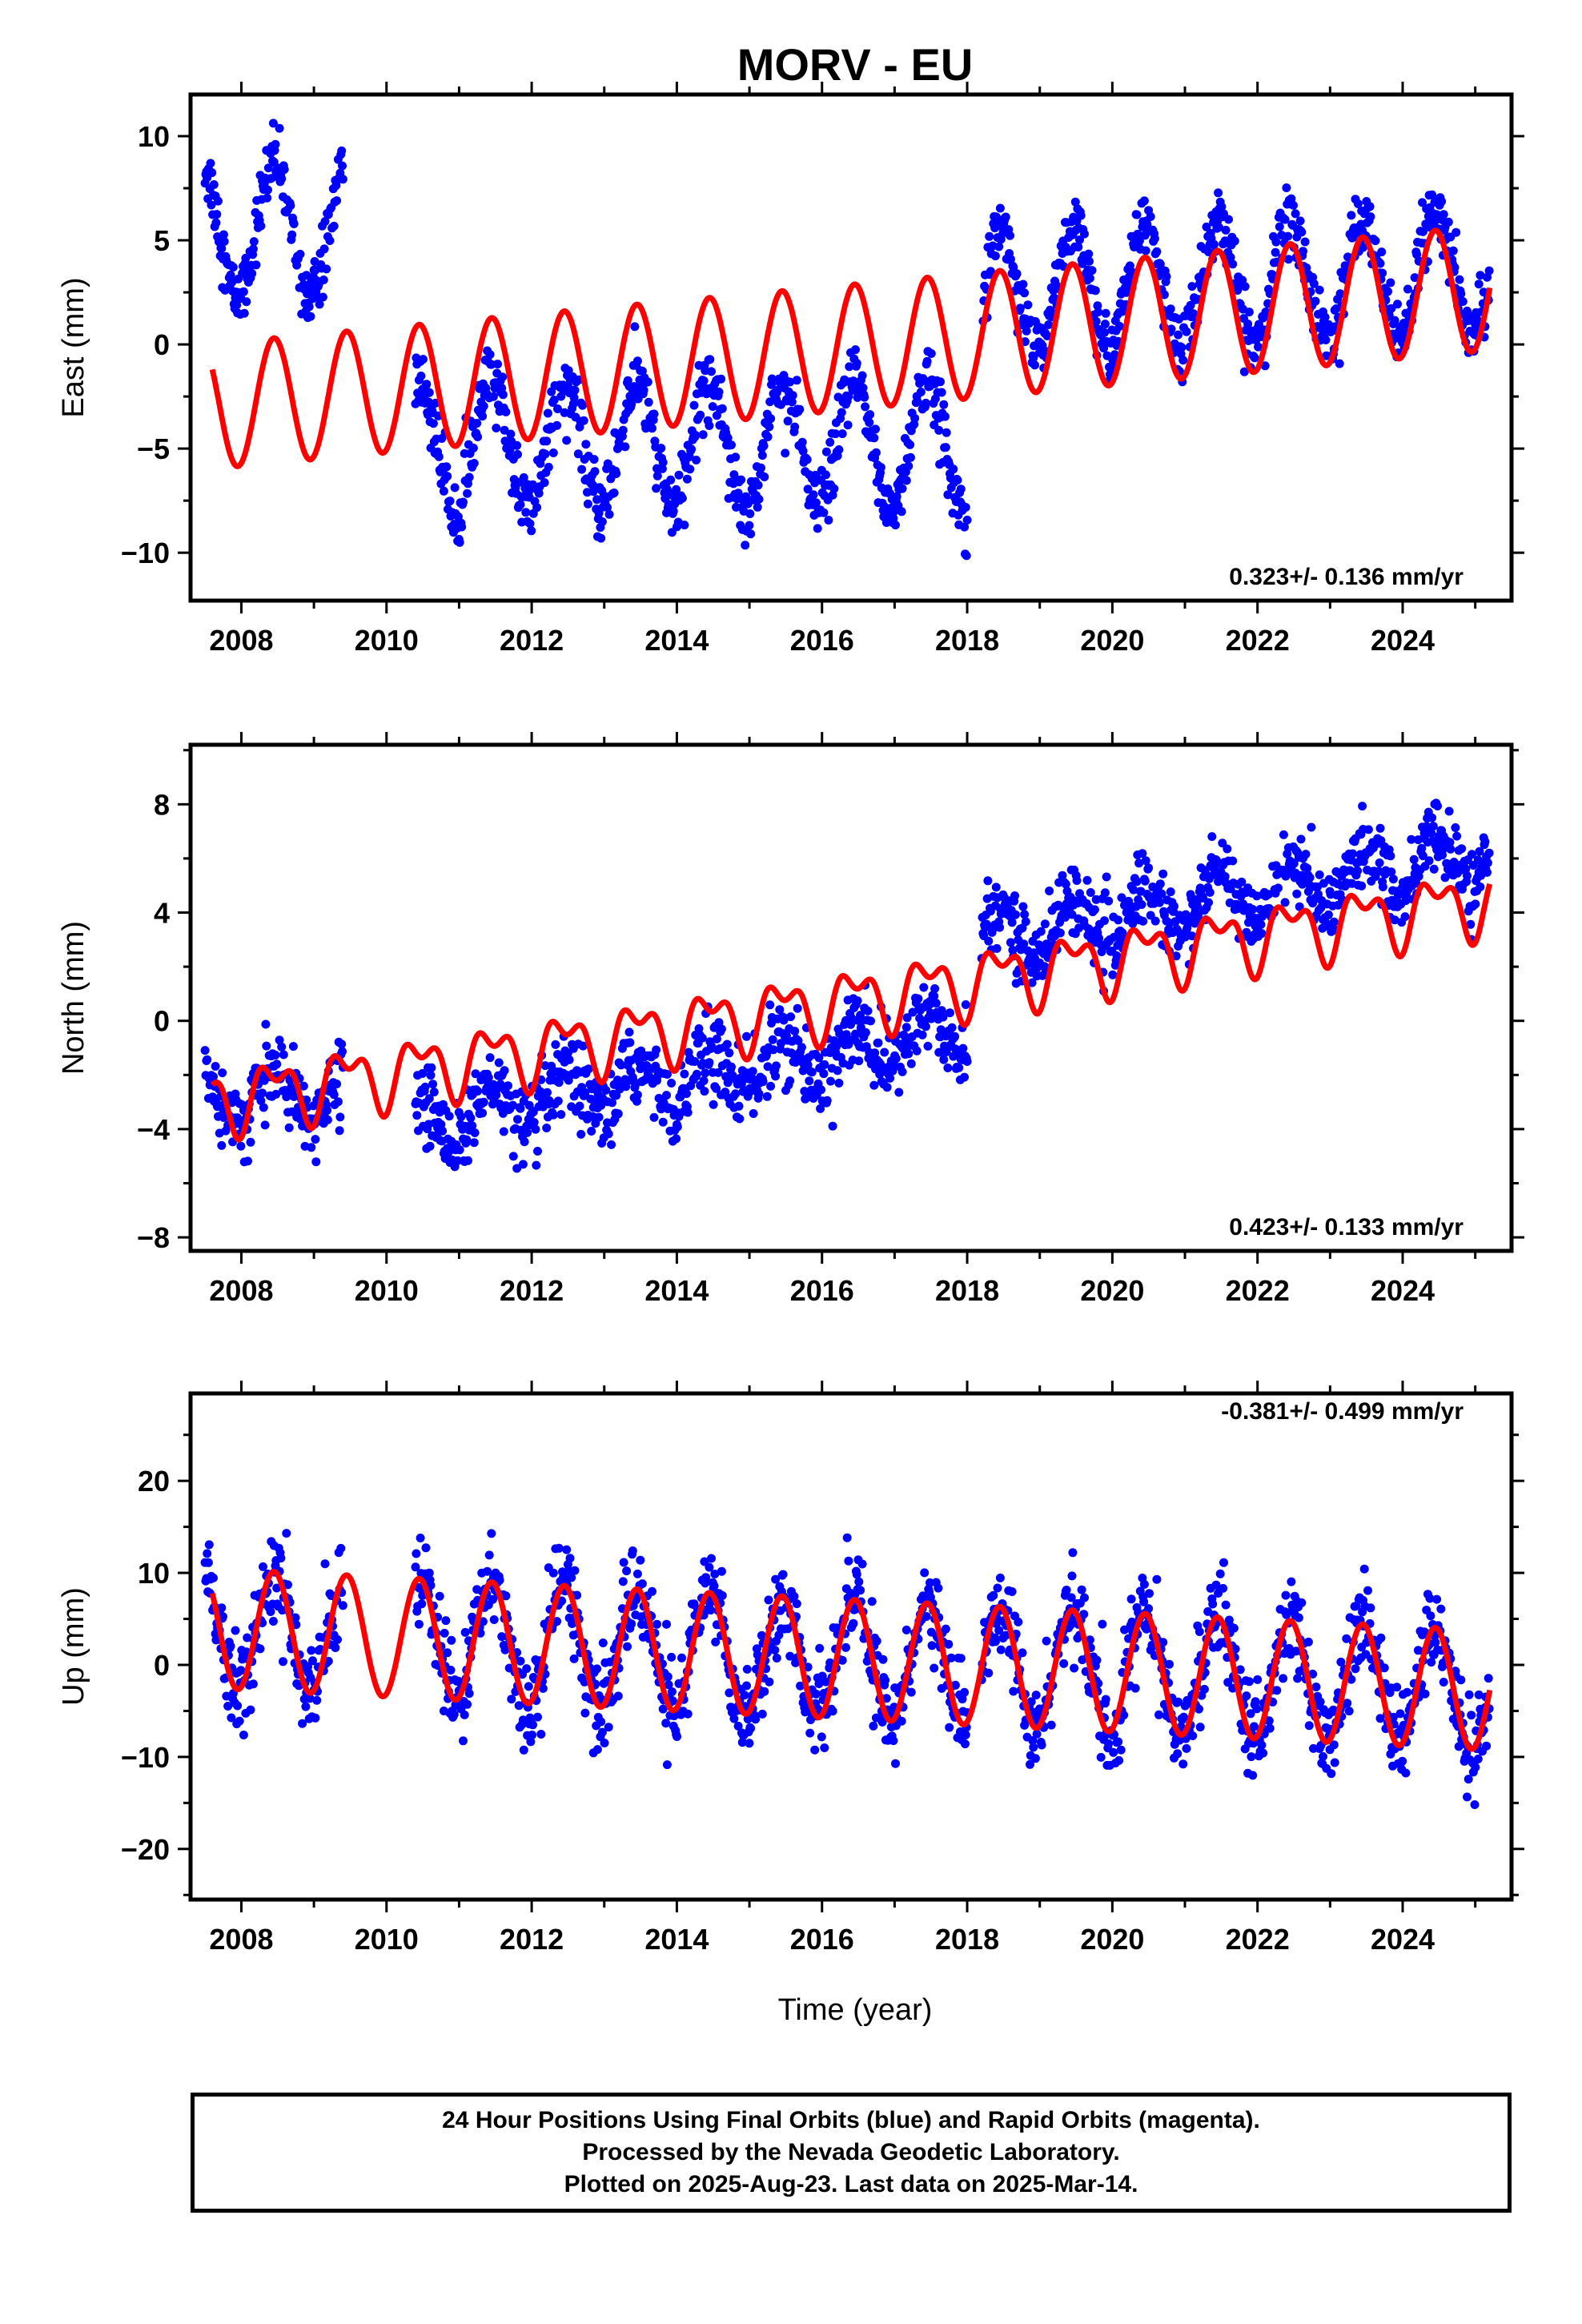 The image size is (1582, 2324). What do you see at coordinates (145, 553) in the screenshot?
I see `east-y-tick-label: −10` at bounding box center [145, 553].